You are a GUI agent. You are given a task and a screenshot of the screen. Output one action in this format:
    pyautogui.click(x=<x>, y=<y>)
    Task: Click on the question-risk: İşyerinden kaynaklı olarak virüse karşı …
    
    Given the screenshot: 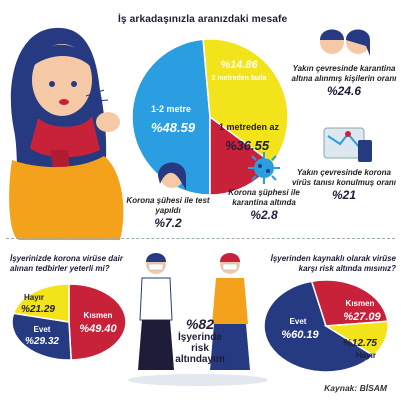 What is the action you would take?
    pyautogui.click(x=333, y=263)
    